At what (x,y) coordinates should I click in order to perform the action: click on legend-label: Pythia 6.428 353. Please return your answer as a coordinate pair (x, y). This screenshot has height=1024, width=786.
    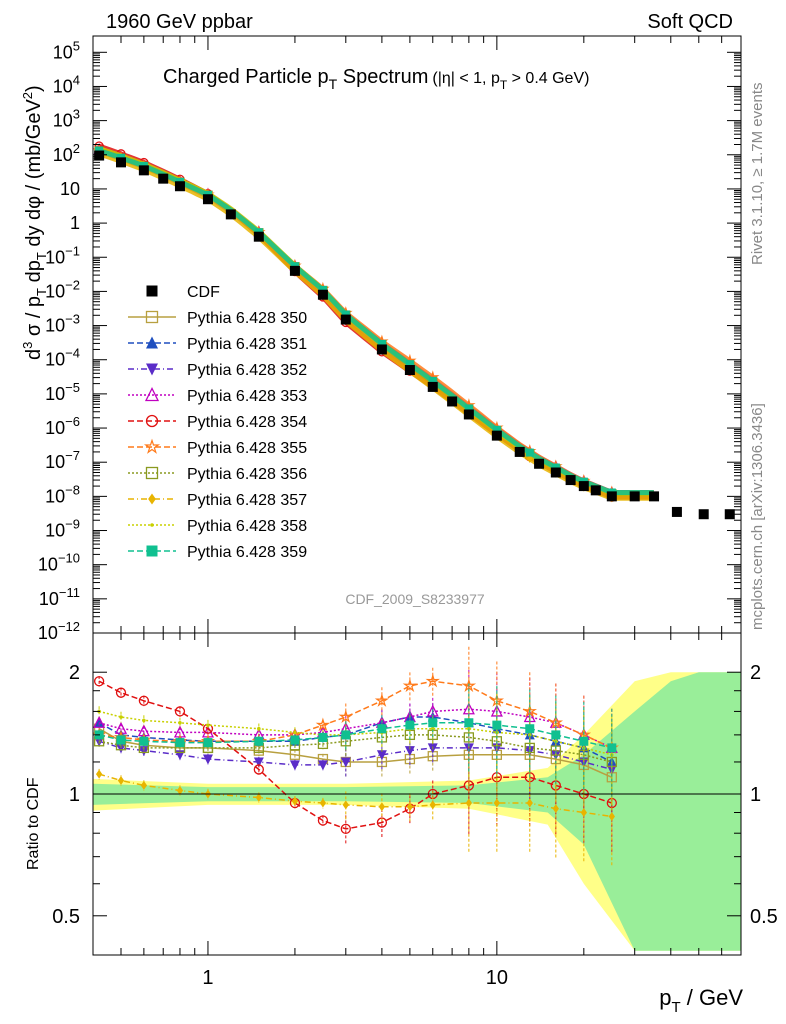
    Looking at the image, I should click on (247, 396).